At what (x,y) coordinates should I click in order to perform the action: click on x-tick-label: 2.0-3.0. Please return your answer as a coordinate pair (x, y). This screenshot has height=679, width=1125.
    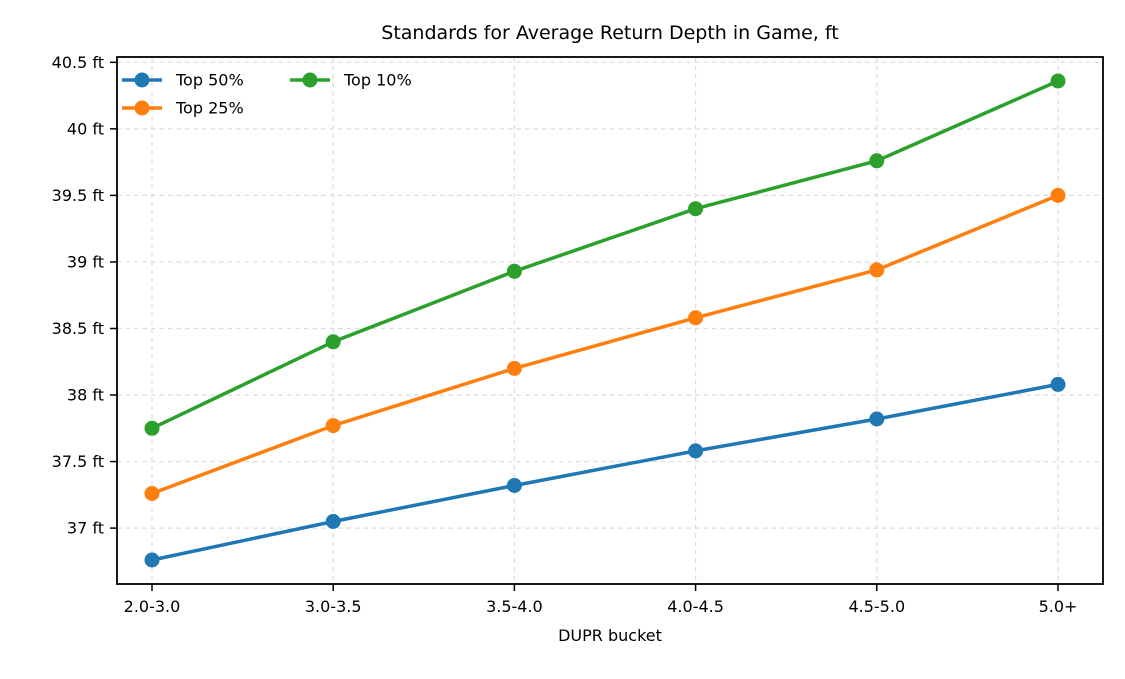
    Looking at the image, I should click on (152, 606).